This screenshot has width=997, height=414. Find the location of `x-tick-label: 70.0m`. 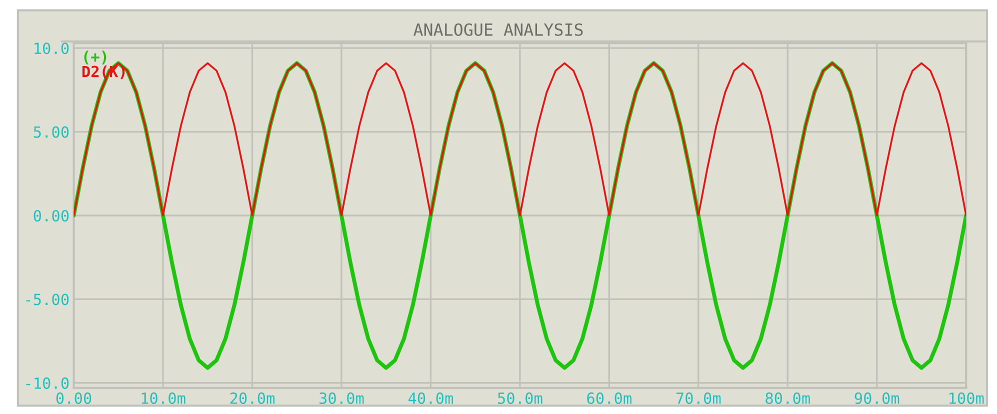

x-tick-label: 70.0m is located at coordinates (698, 398).